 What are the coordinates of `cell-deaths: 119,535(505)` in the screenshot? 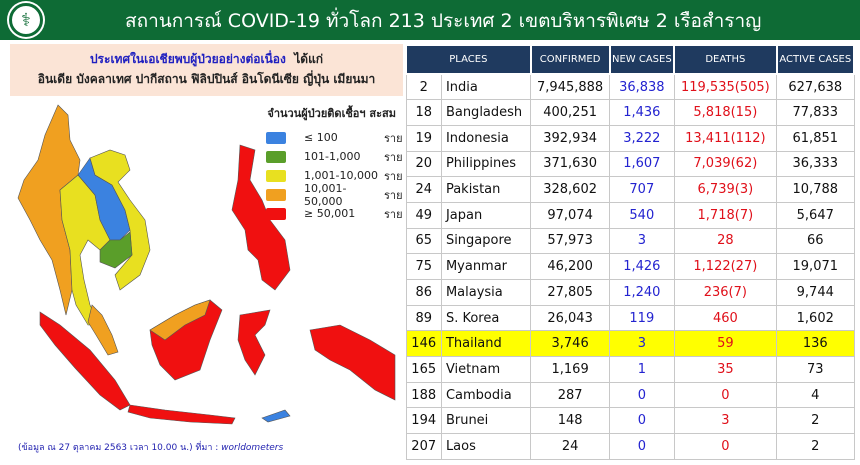 It's located at (725, 87).